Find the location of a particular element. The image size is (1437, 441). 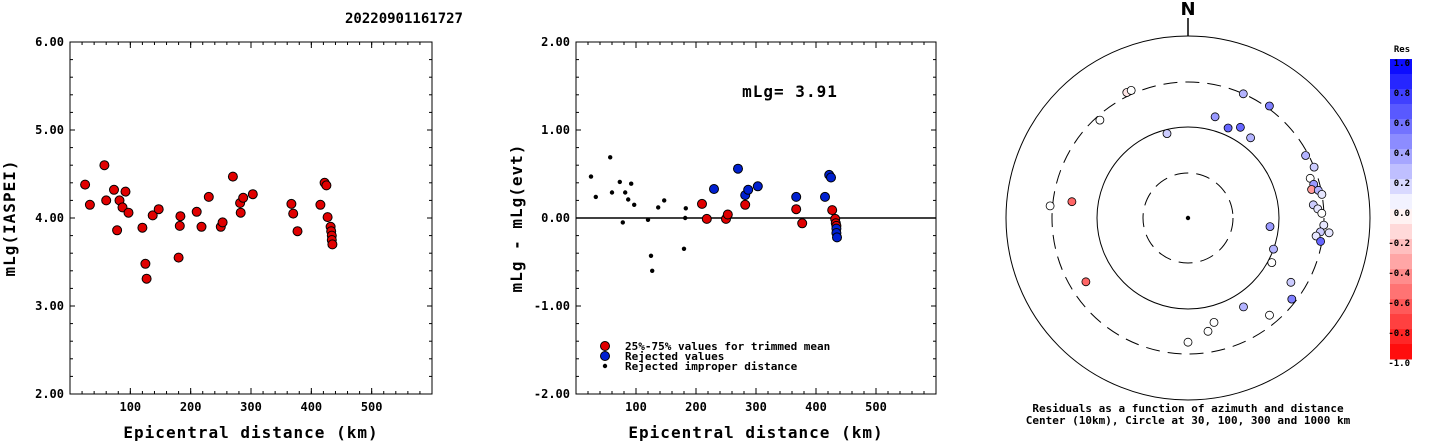

panel2-xtick-label: 400 is located at coordinates (816, 407).